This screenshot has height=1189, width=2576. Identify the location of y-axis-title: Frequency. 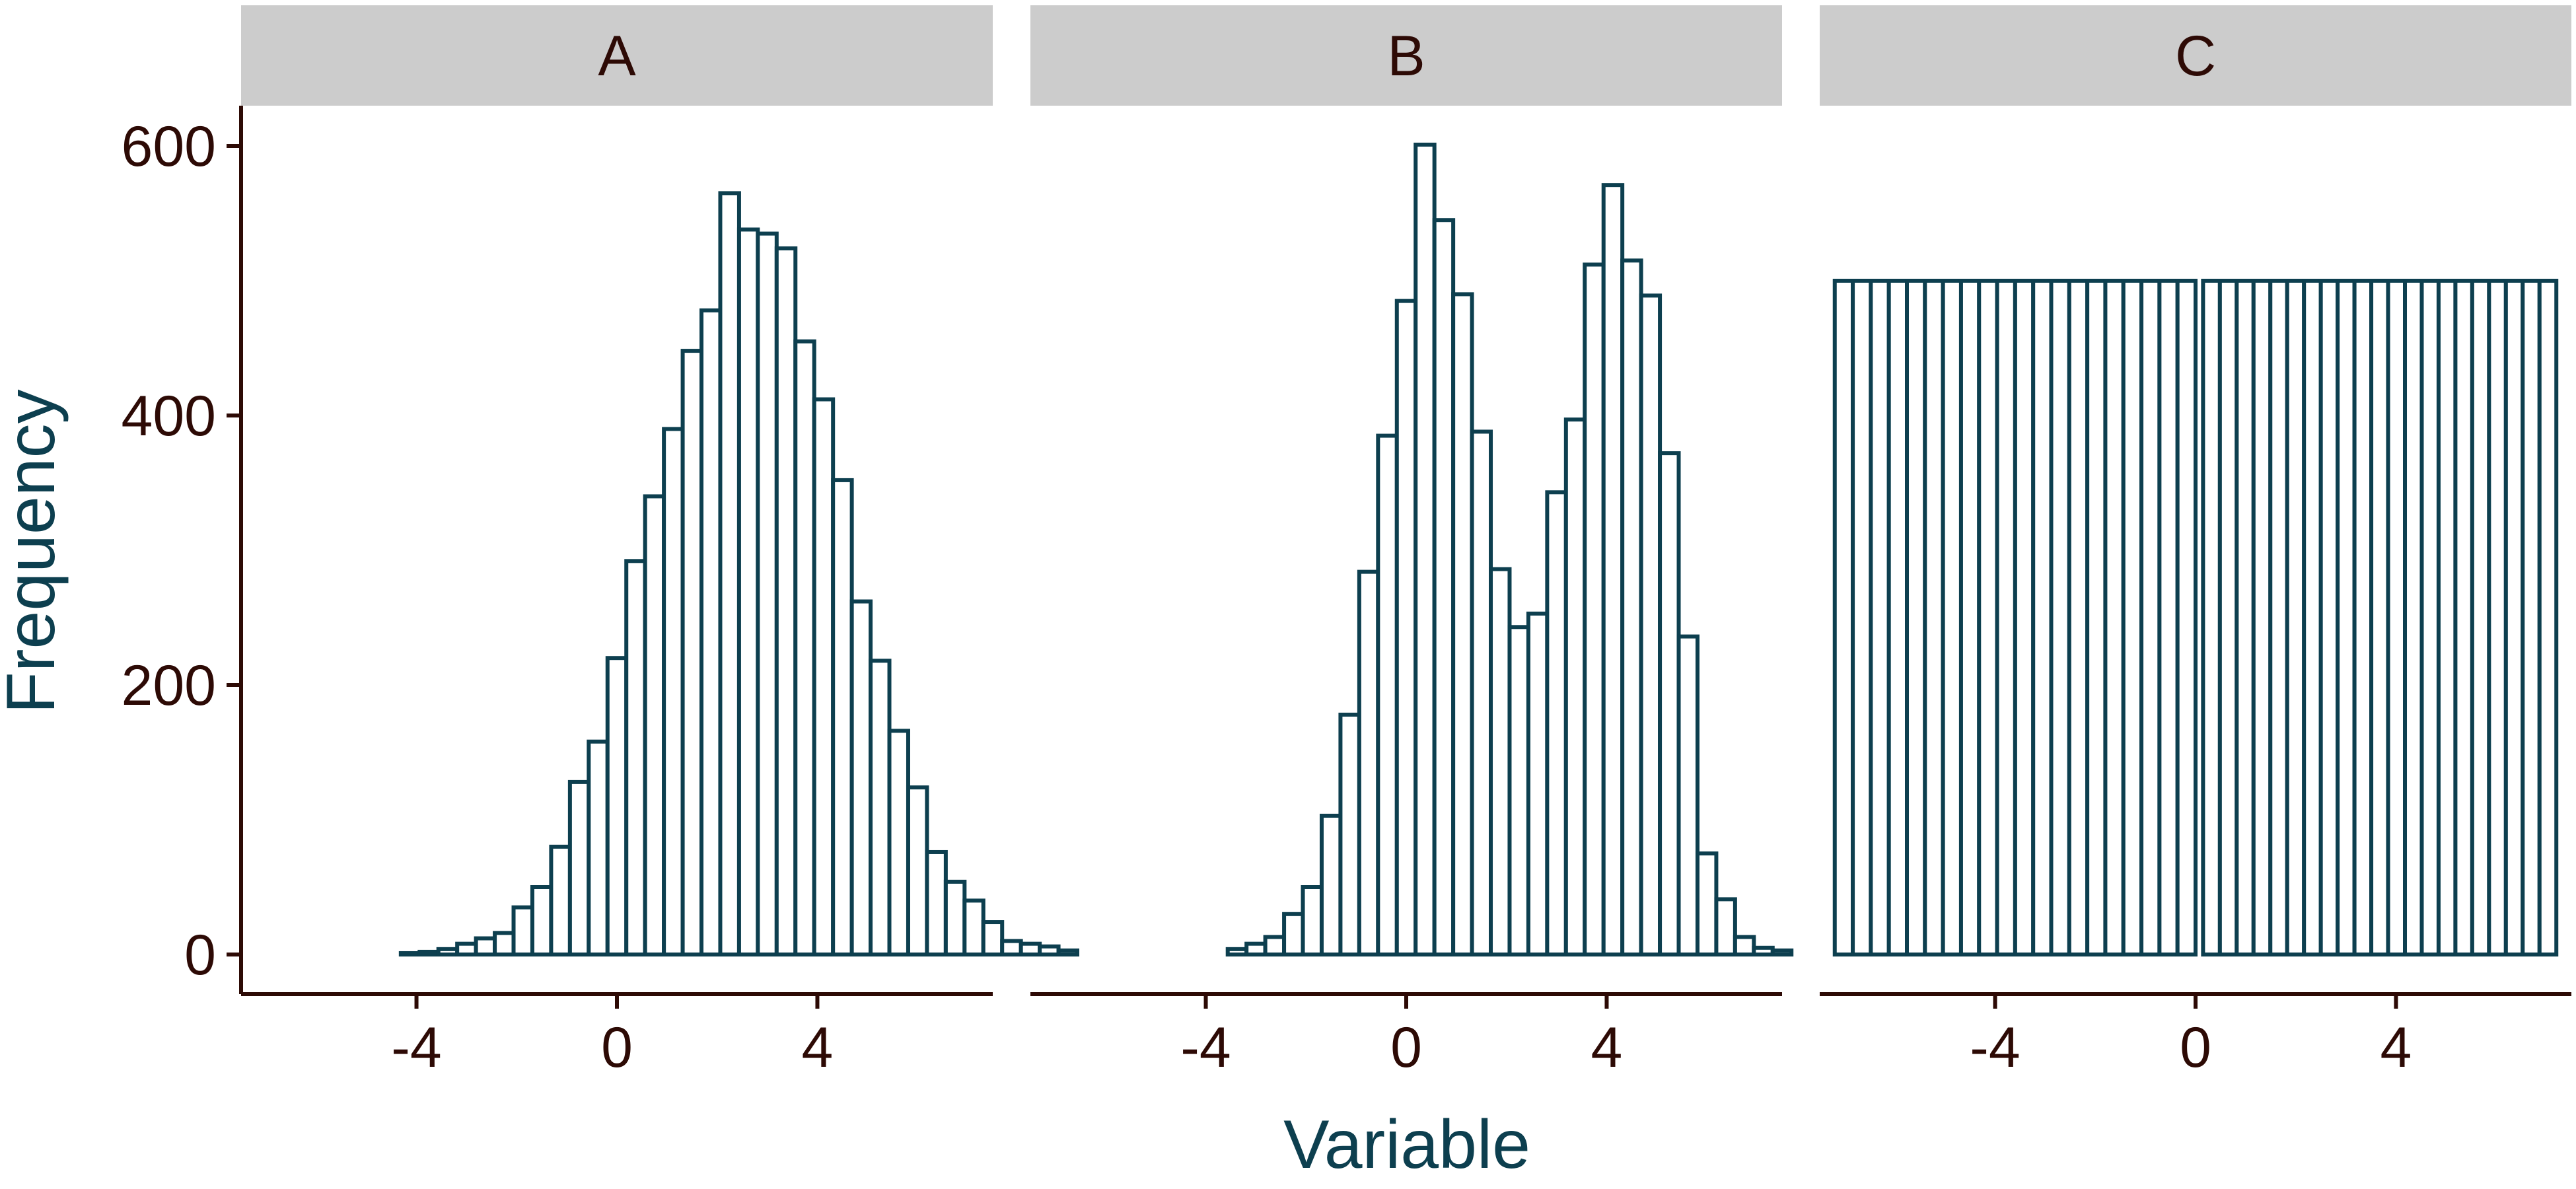
(34, 551).